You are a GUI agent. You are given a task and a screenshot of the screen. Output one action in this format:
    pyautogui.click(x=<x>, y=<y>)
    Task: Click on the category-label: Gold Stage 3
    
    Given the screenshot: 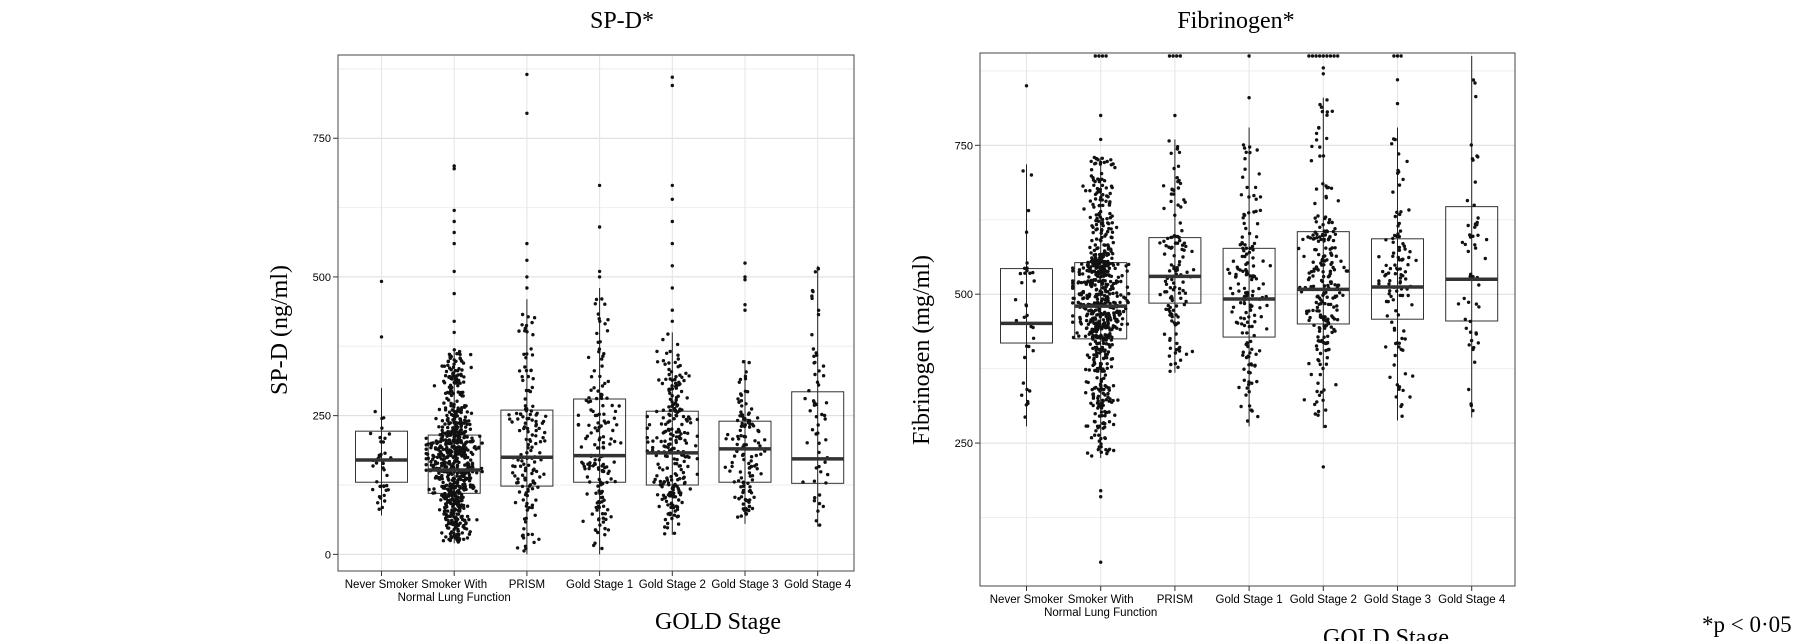 What is the action you would take?
    pyautogui.click(x=1397, y=600)
    